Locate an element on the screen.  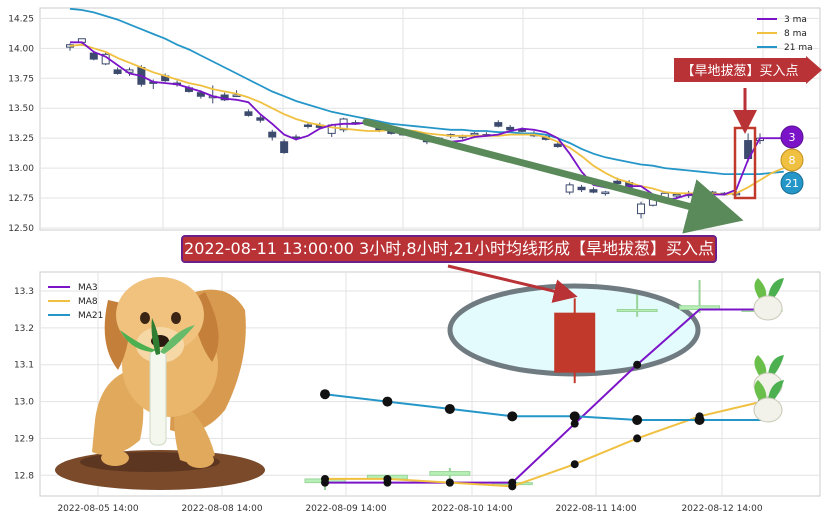
bottom-y-tick-label: 13.0 is located at coordinates (24, 403).